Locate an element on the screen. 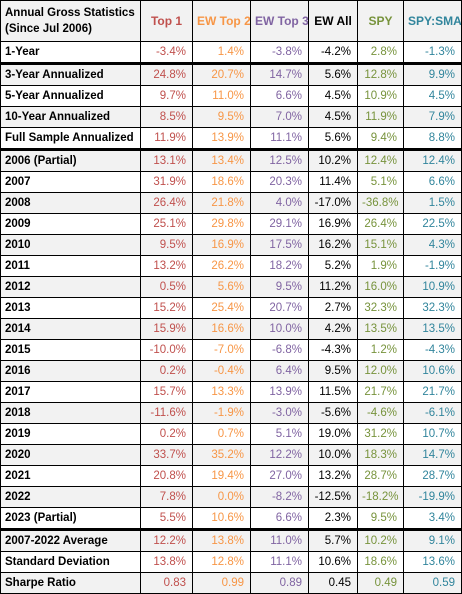  table-cell: 15.9% is located at coordinates (166, 329).